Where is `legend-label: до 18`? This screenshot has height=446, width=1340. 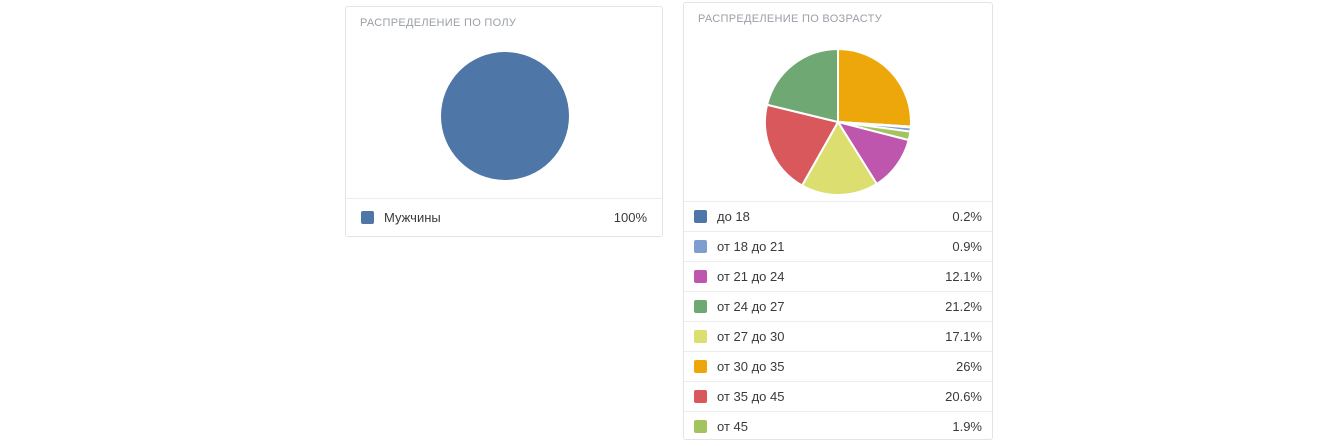 legend-label: до 18 is located at coordinates (733, 216).